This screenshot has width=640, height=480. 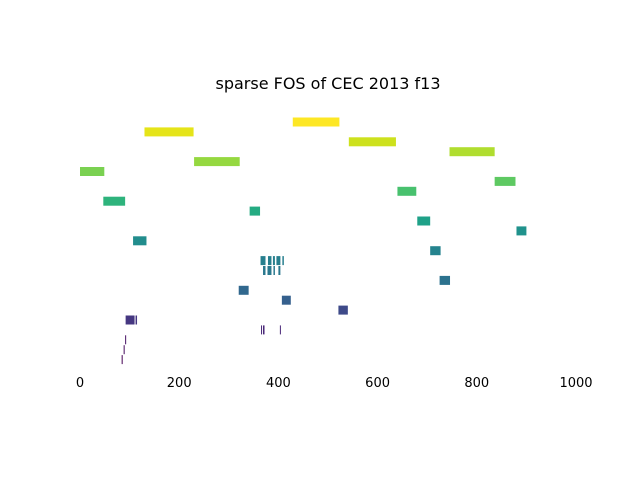 I want to click on x-axis: 0 200 400 600 800 1000, so click(x=334, y=383).